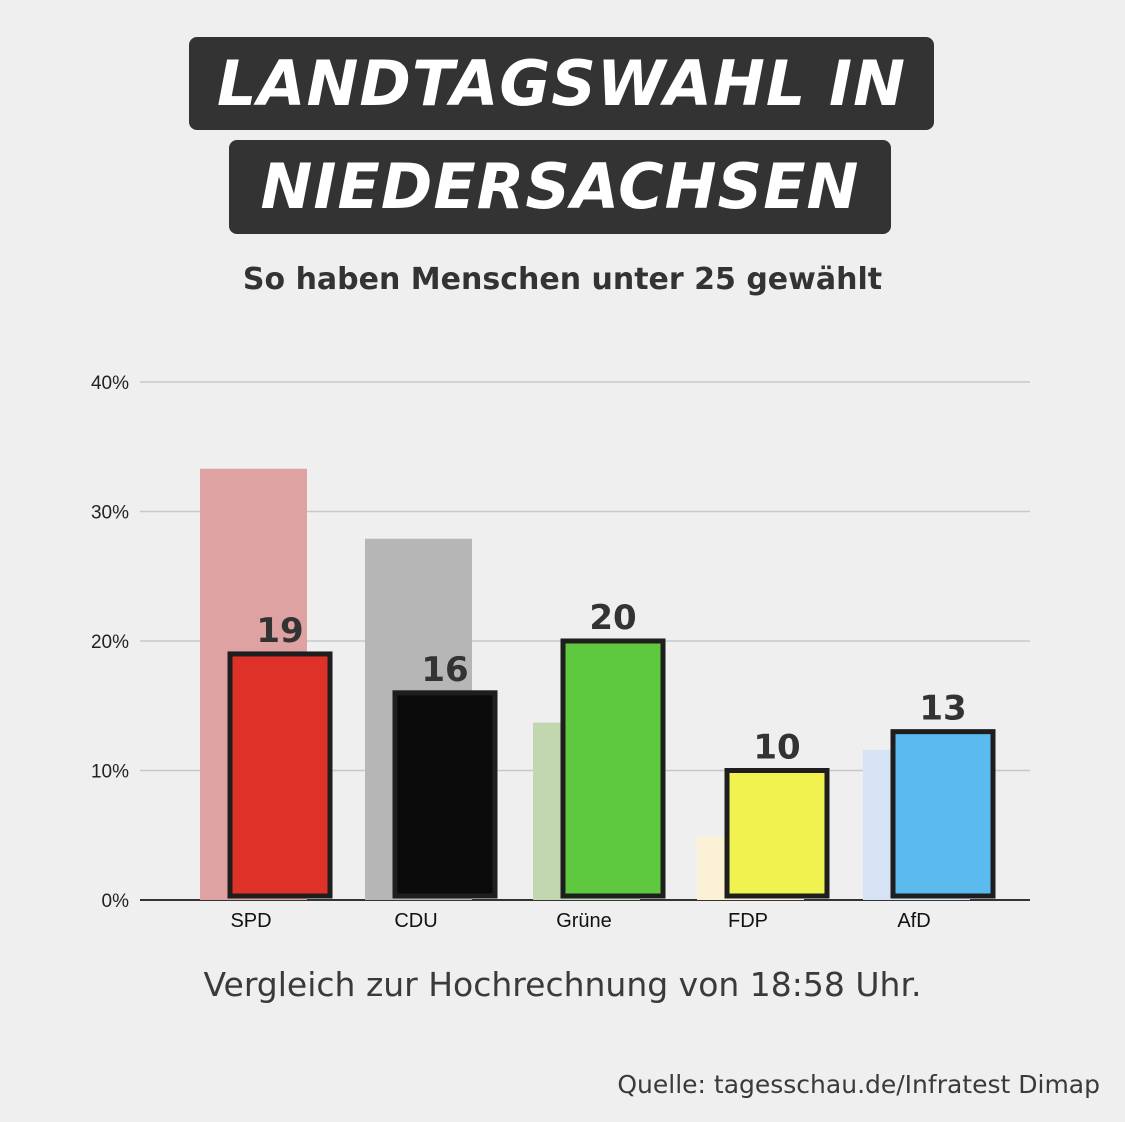 The width and height of the screenshot is (1125, 1122). Describe the element at coordinates (777, 833) in the screenshot. I see `bar-fdp` at that location.